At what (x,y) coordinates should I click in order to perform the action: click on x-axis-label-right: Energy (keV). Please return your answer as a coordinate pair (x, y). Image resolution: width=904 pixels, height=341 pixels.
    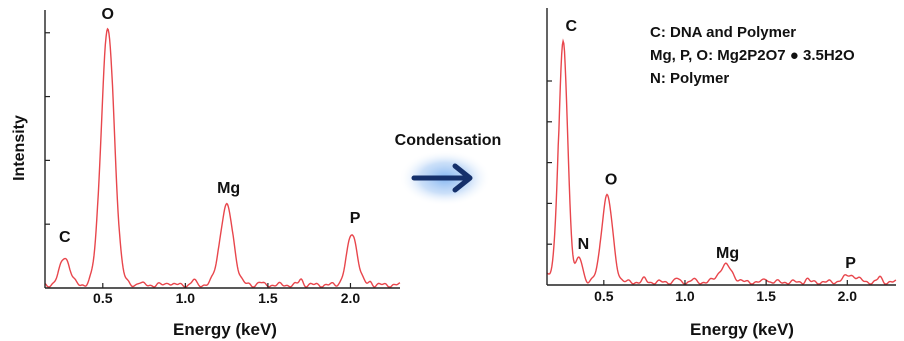
    Looking at the image, I should click on (742, 329).